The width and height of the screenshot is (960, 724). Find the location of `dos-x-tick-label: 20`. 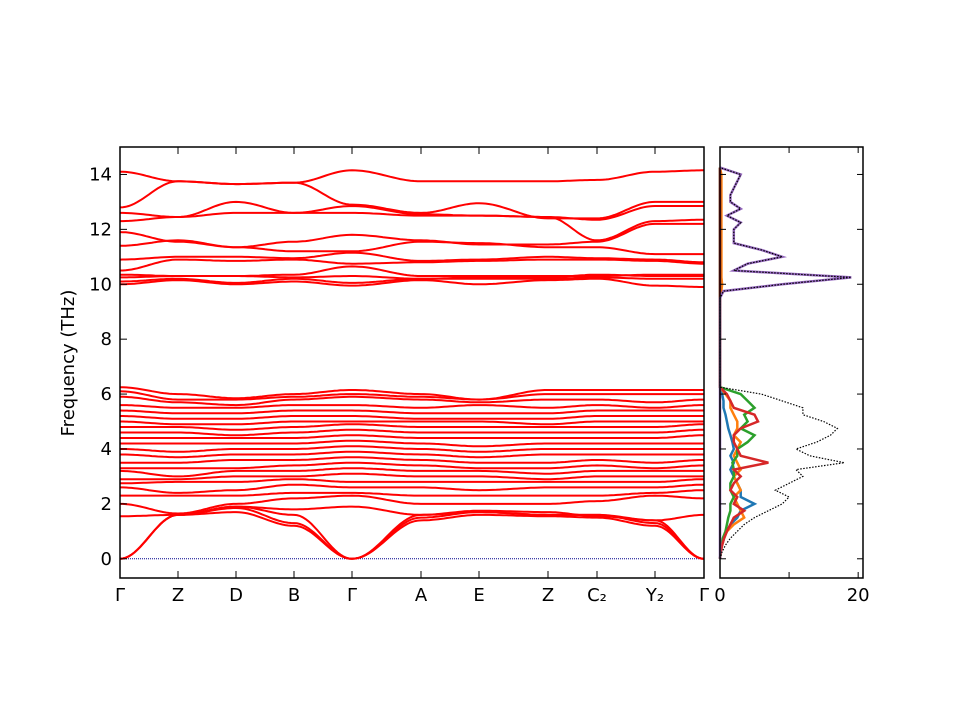

dos-x-tick-label: 20 is located at coordinates (858, 595).